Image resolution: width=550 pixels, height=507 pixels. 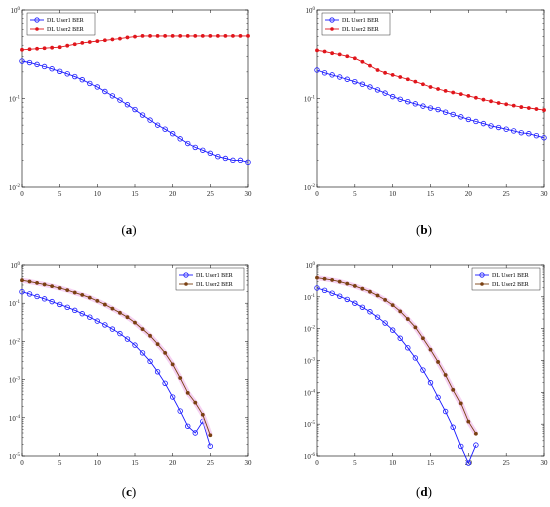 I want to click on y-tick-label: 10⁻⁶, so click(x=310, y=457).